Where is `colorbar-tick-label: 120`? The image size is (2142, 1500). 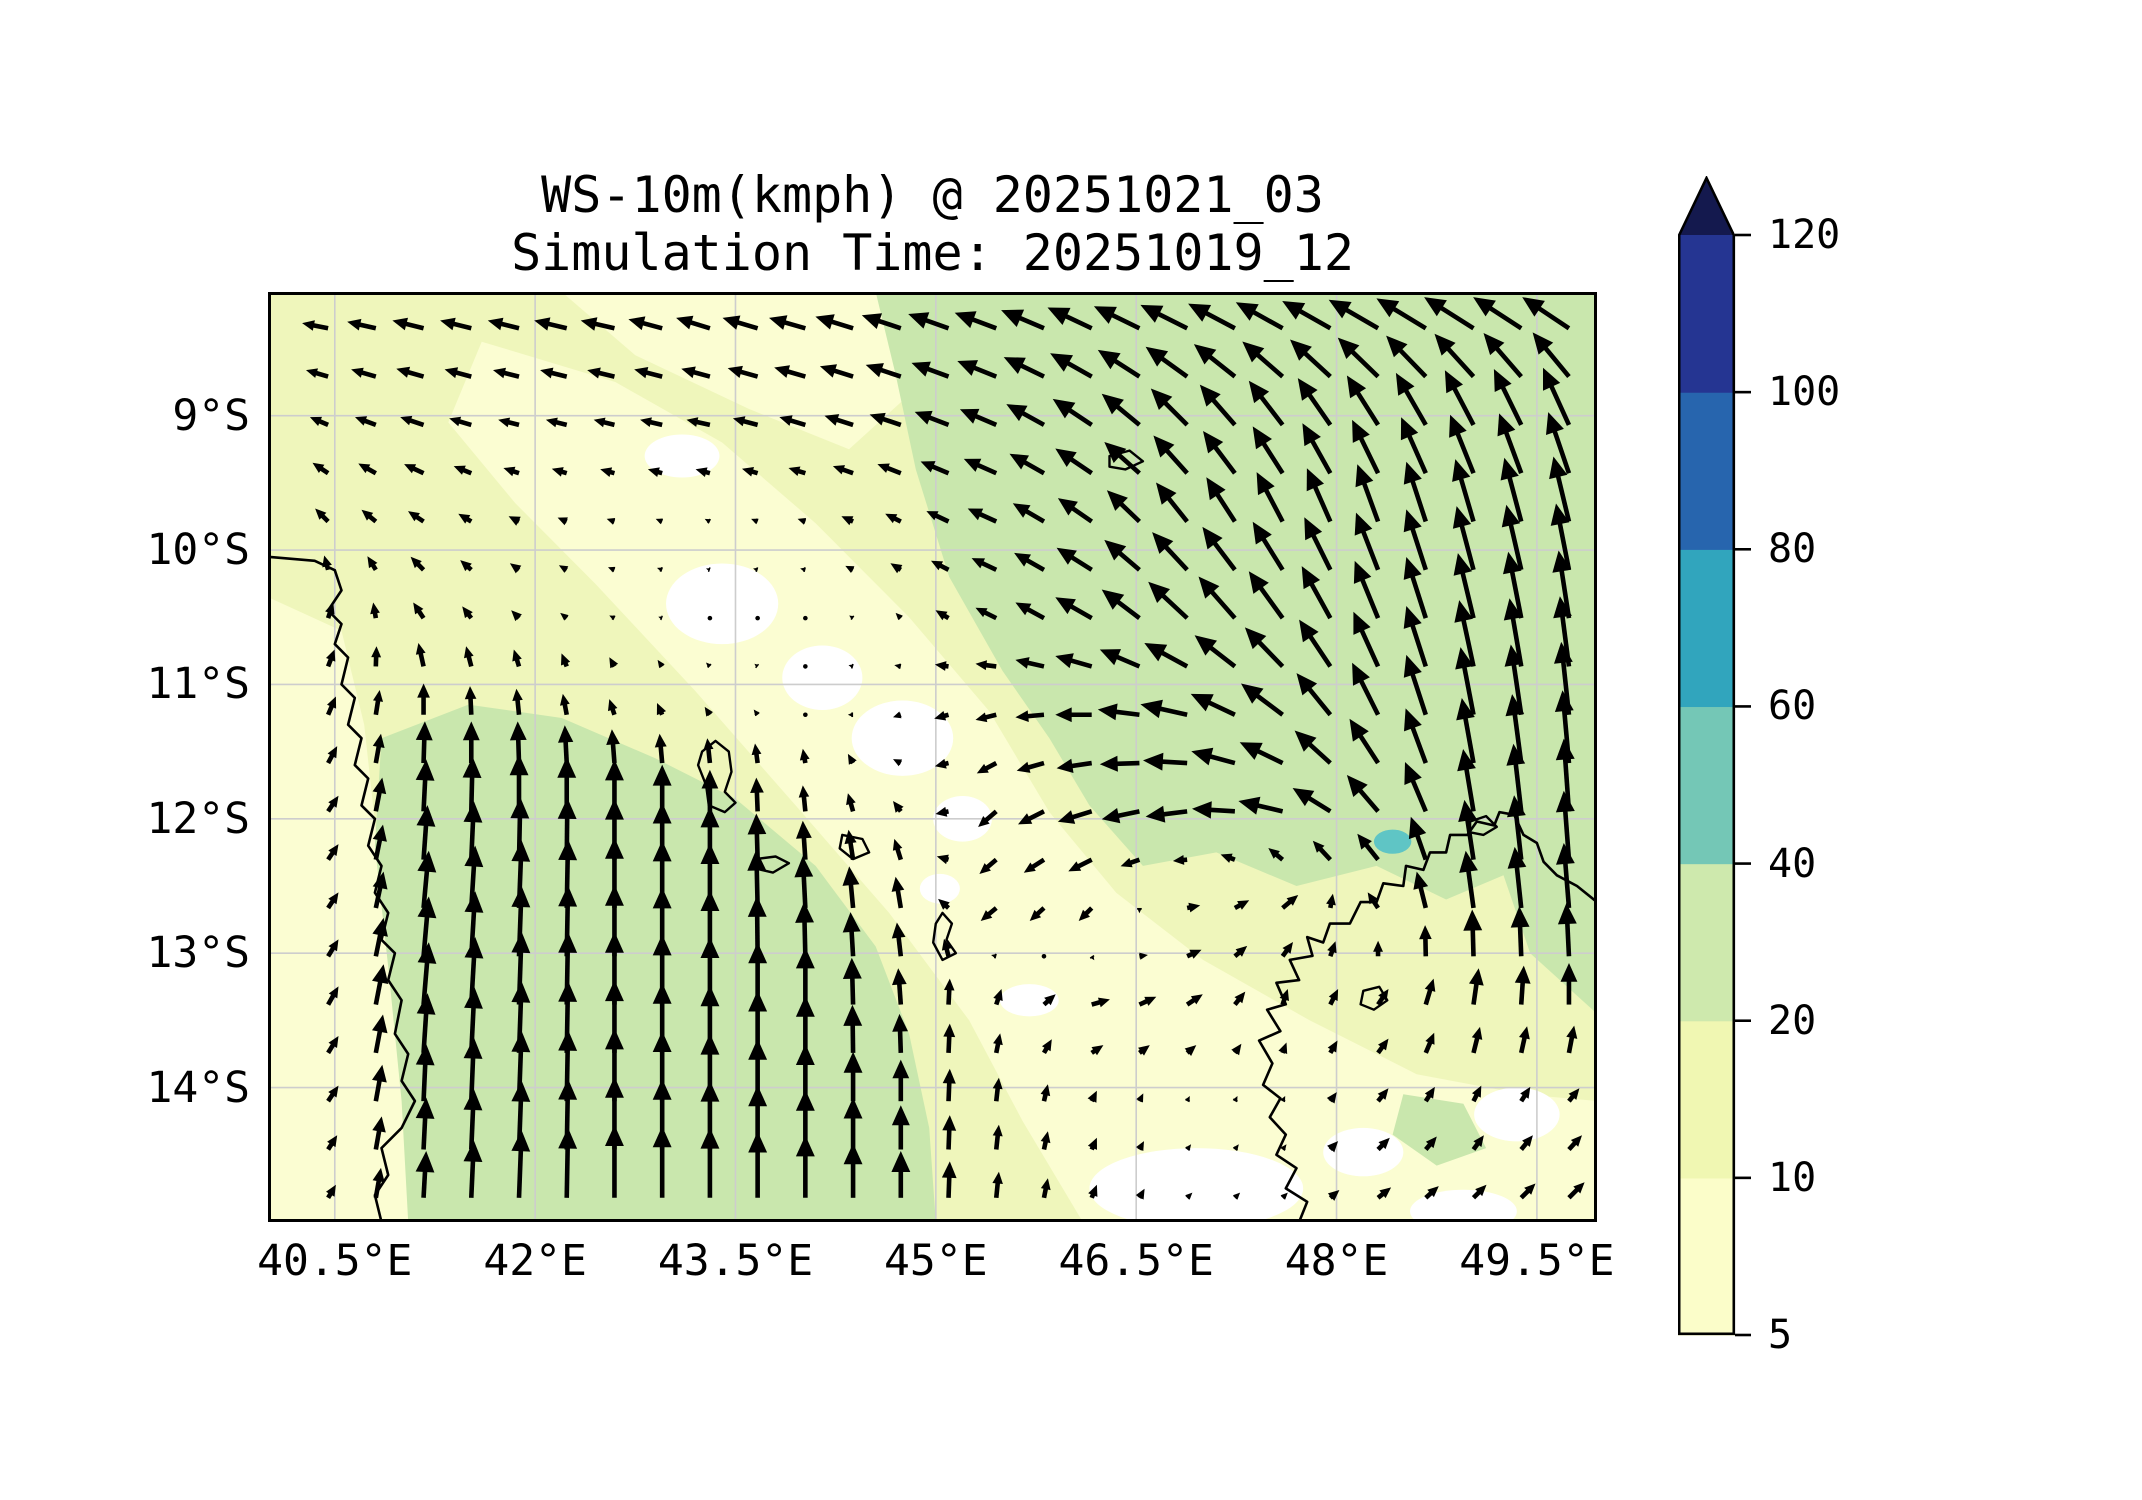 colorbar-tick-label: 120 is located at coordinates (1804, 235).